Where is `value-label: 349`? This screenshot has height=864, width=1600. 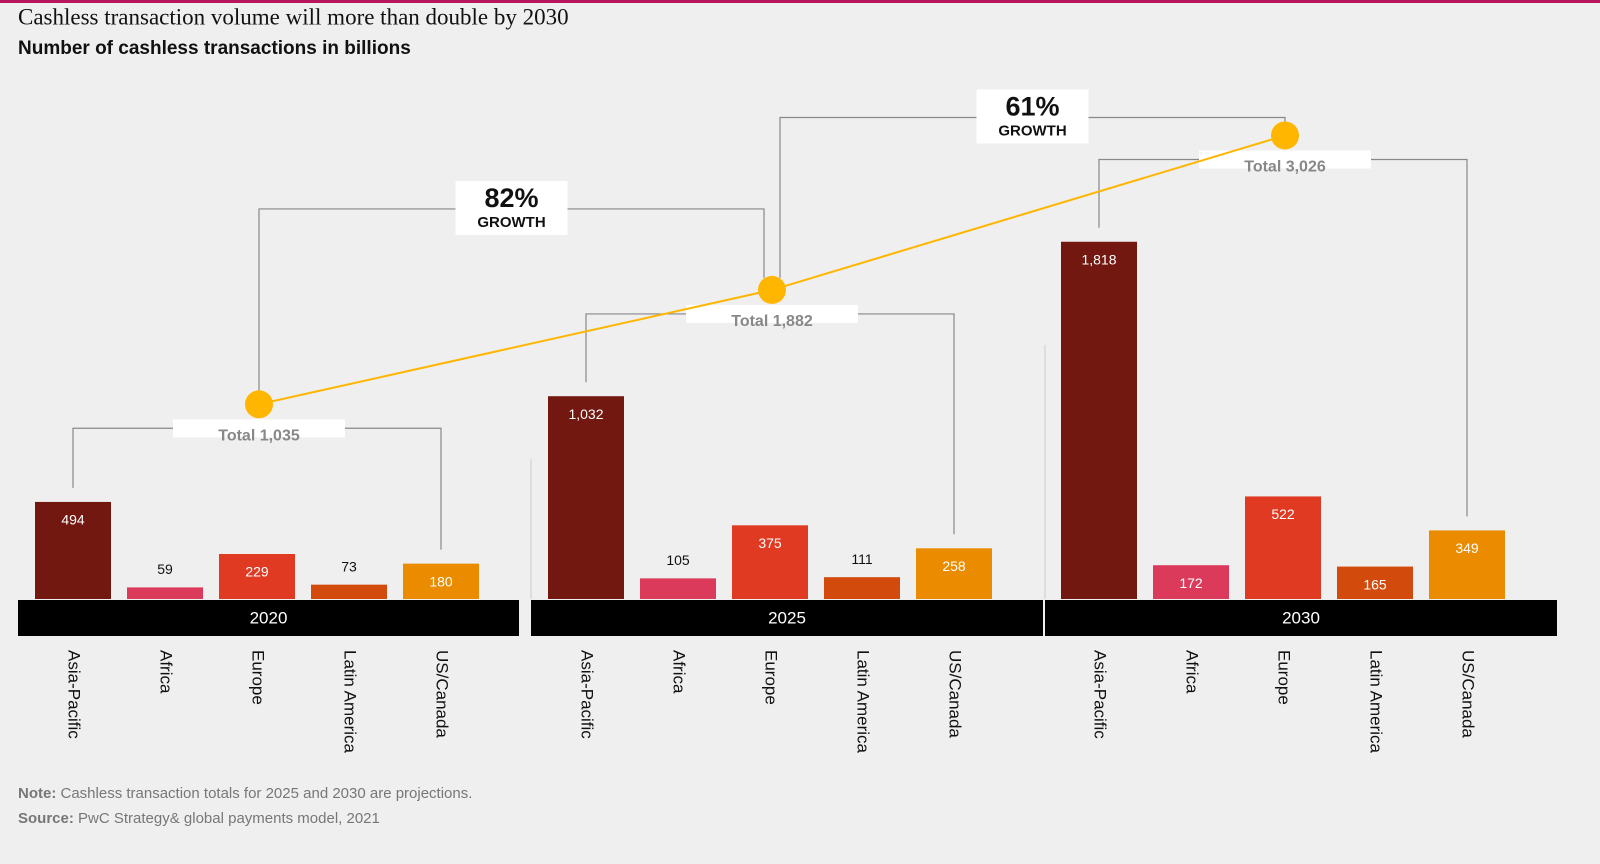 value-label: 349 is located at coordinates (1467, 548).